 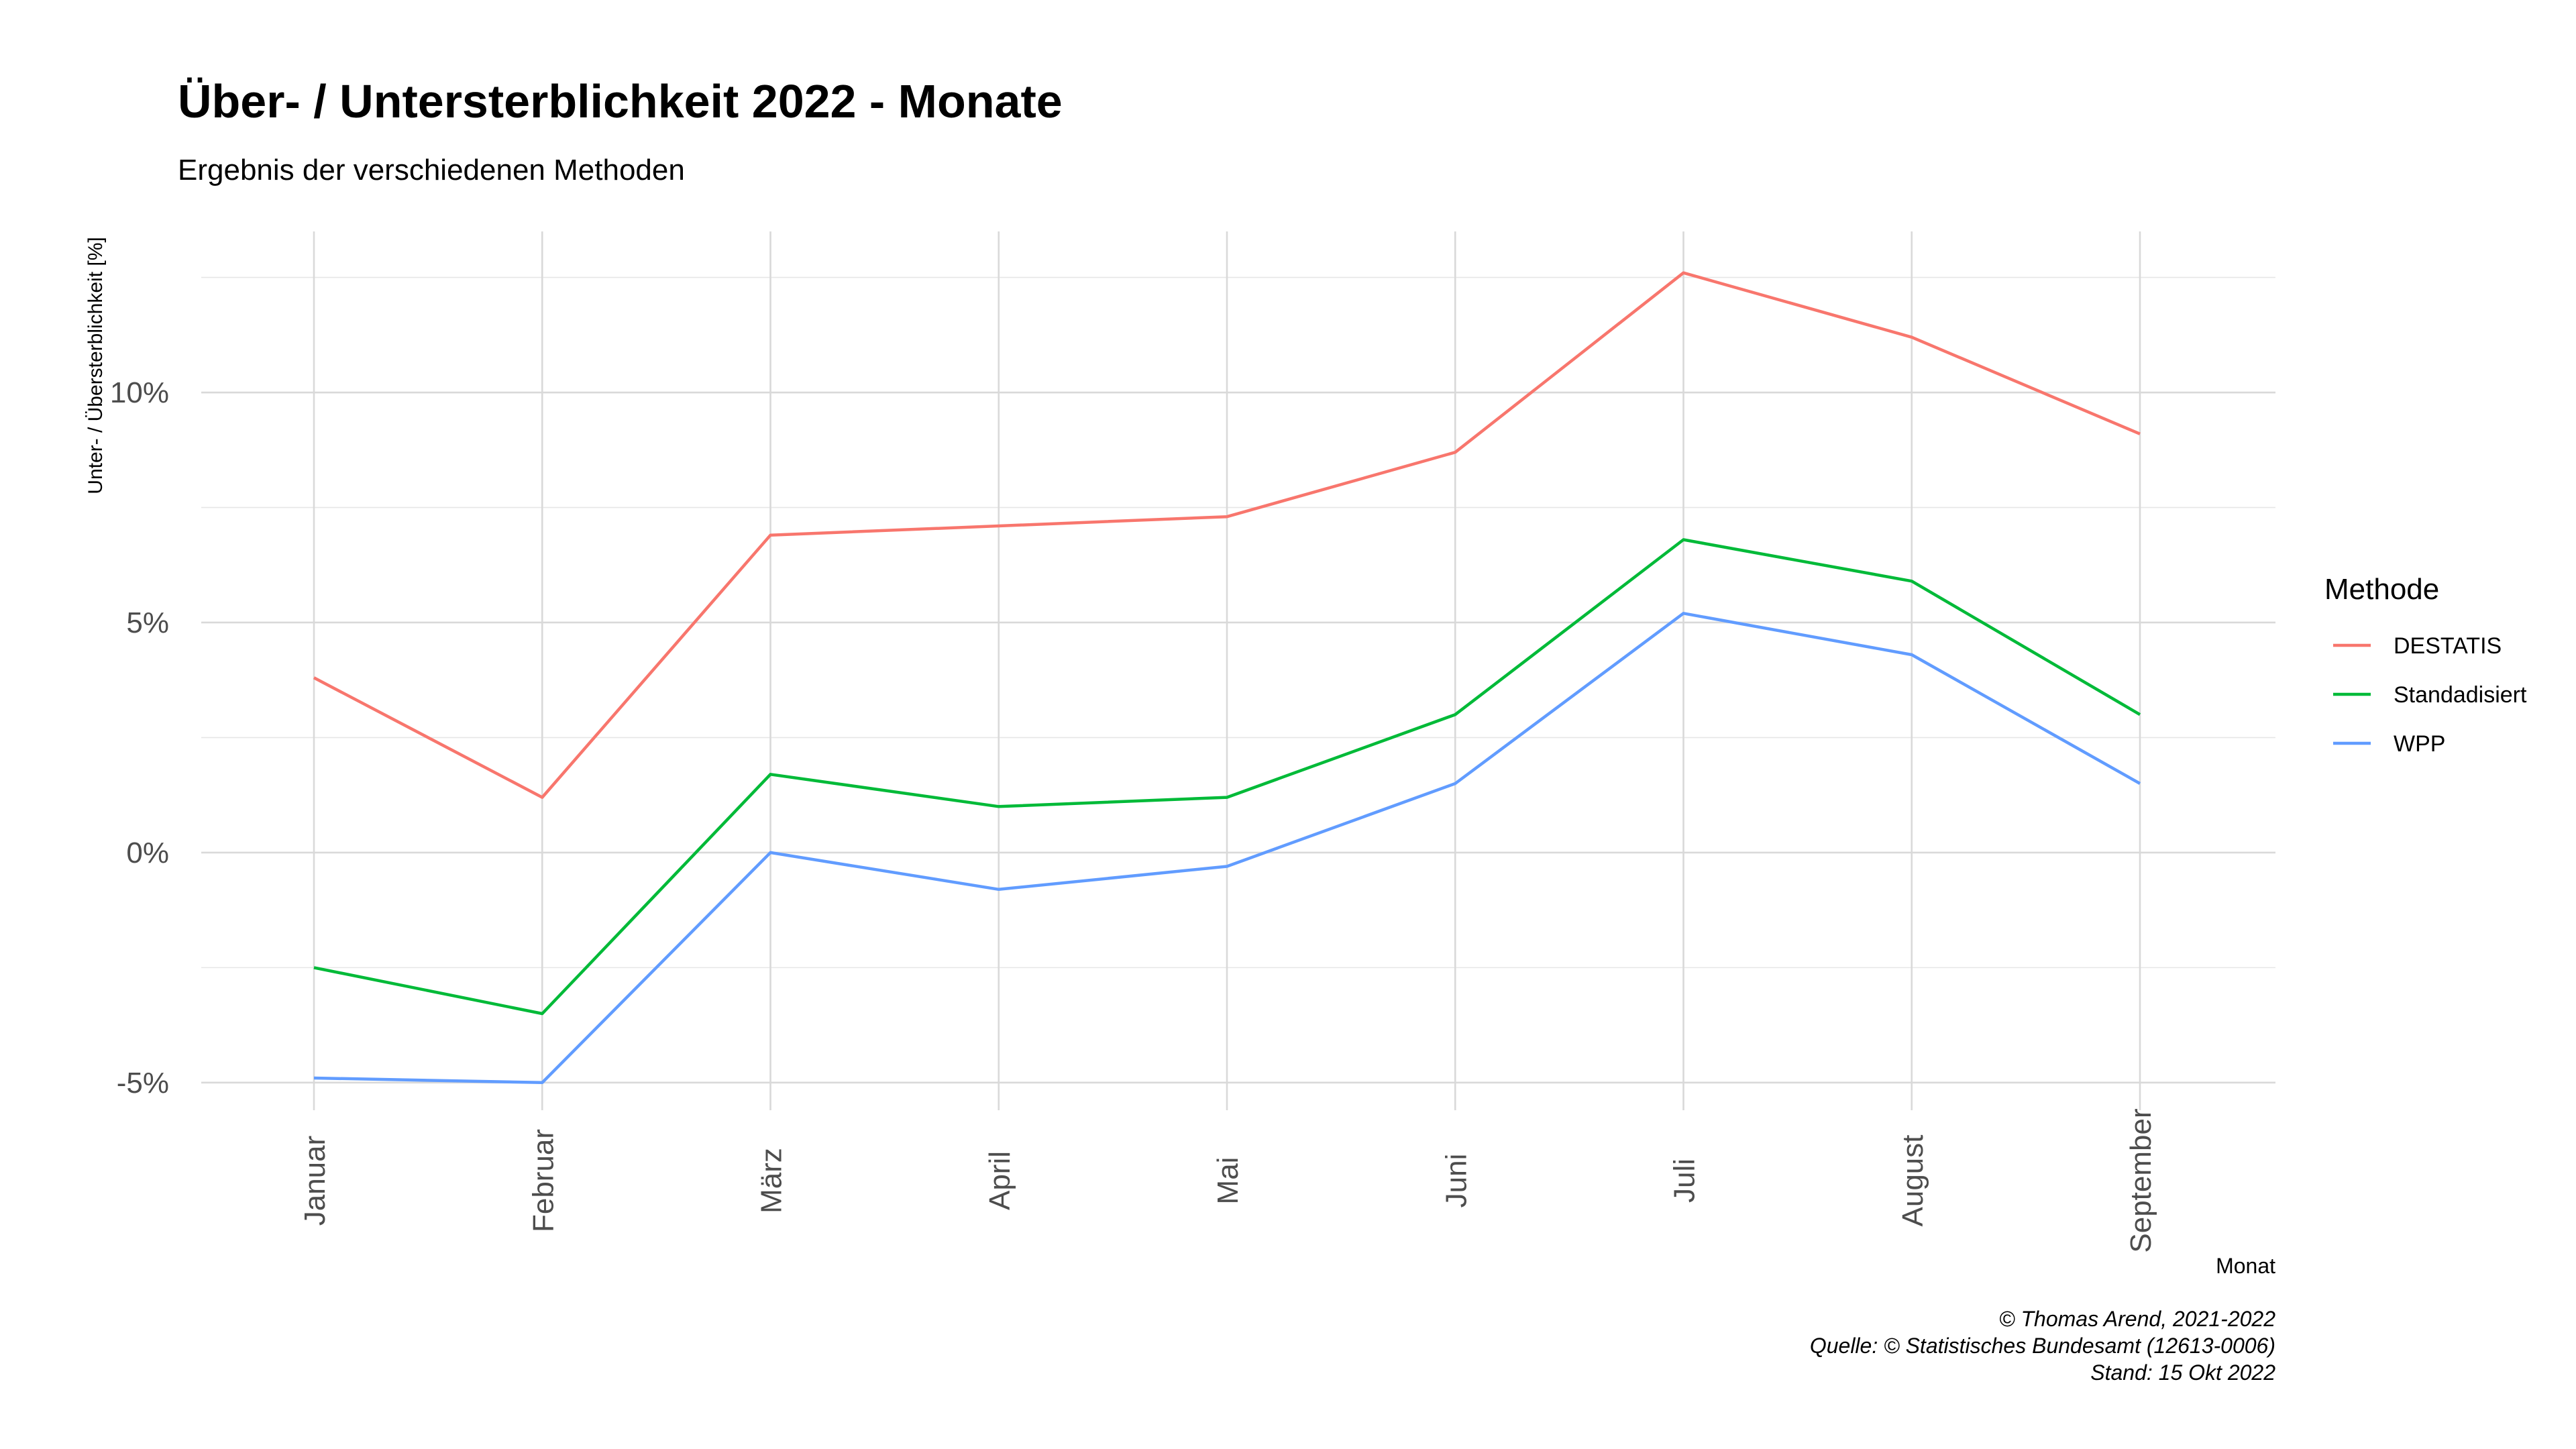 What do you see at coordinates (2419, 744) in the screenshot?
I see `legend-label-wpp: WPP` at bounding box center [2419, 744].